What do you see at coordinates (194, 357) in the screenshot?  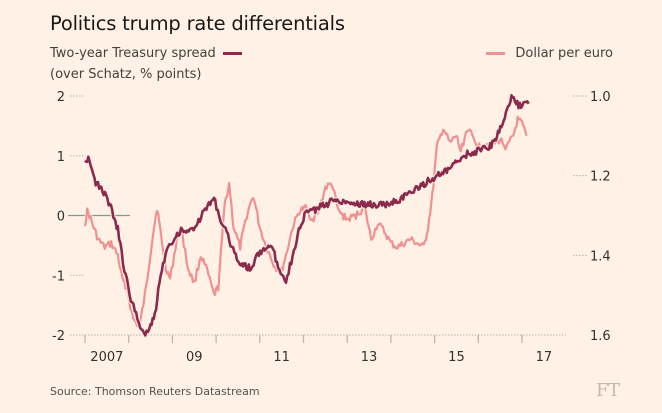 I see `x-tick-label: 09` at bounding box center [194, 357].